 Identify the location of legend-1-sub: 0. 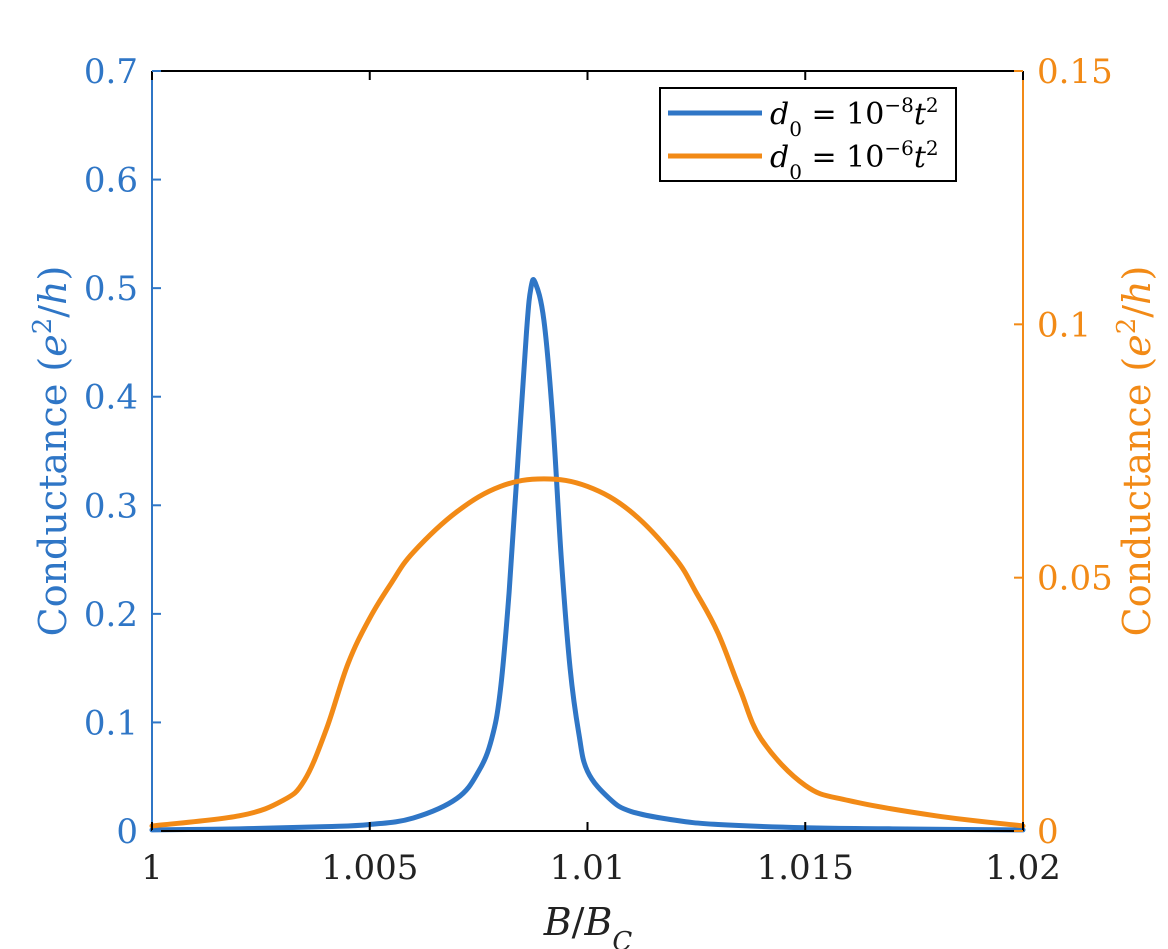
(795, 129).